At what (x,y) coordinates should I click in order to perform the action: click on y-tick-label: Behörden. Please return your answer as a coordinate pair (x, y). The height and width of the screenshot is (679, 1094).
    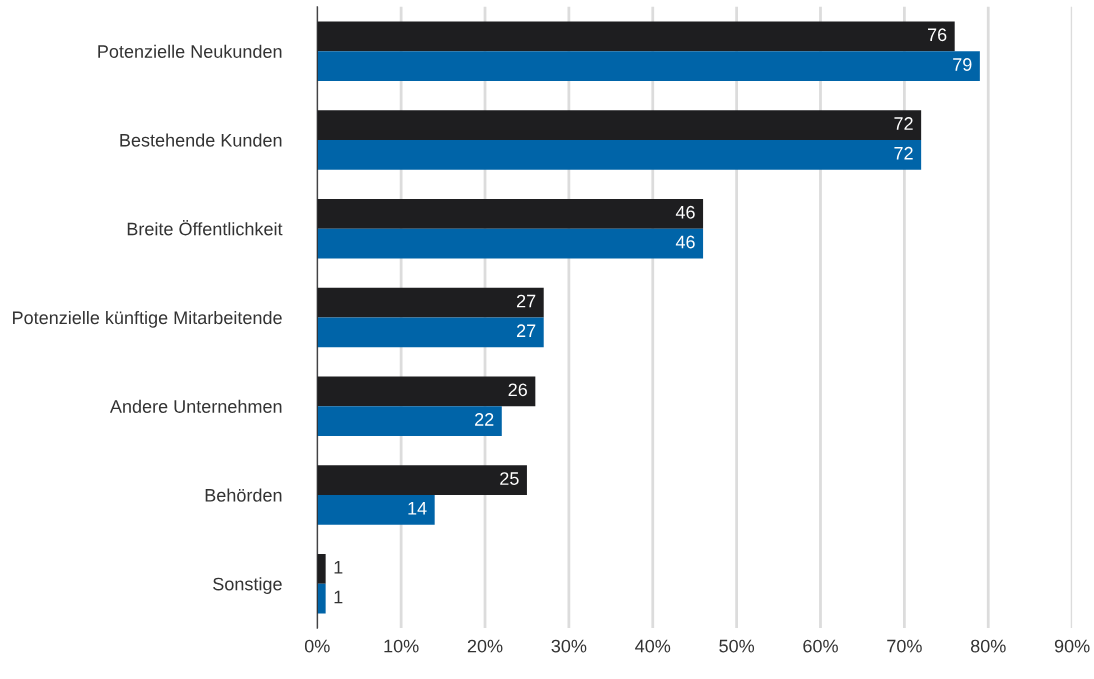
    Looking at the image, I should click on (243, 495).